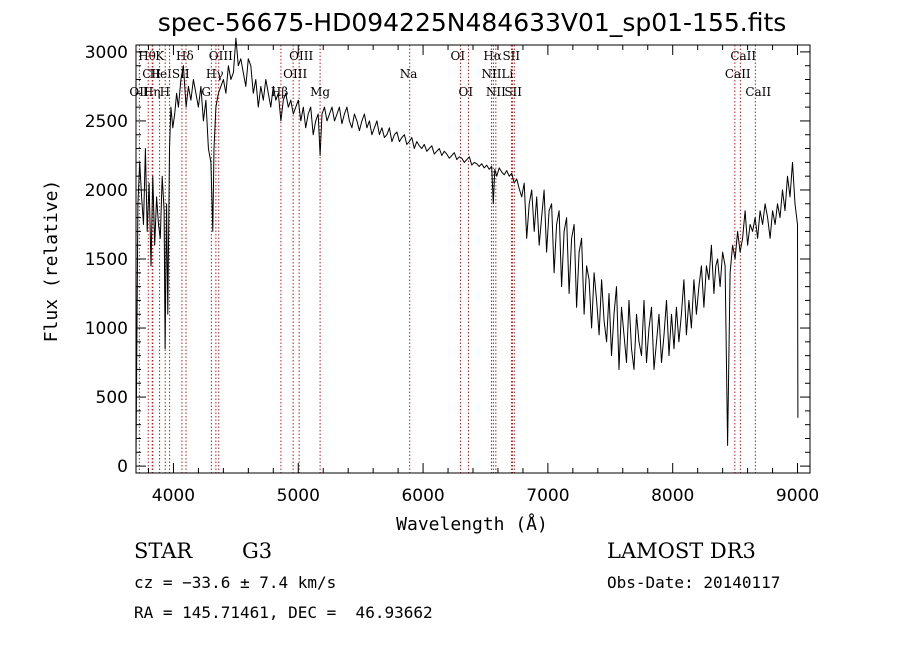 The height and width of the screenshot is (649, 900). Describe the element at coordinates (507, 74) in the screenshot. I see `line-marker-label: Li` at that location.